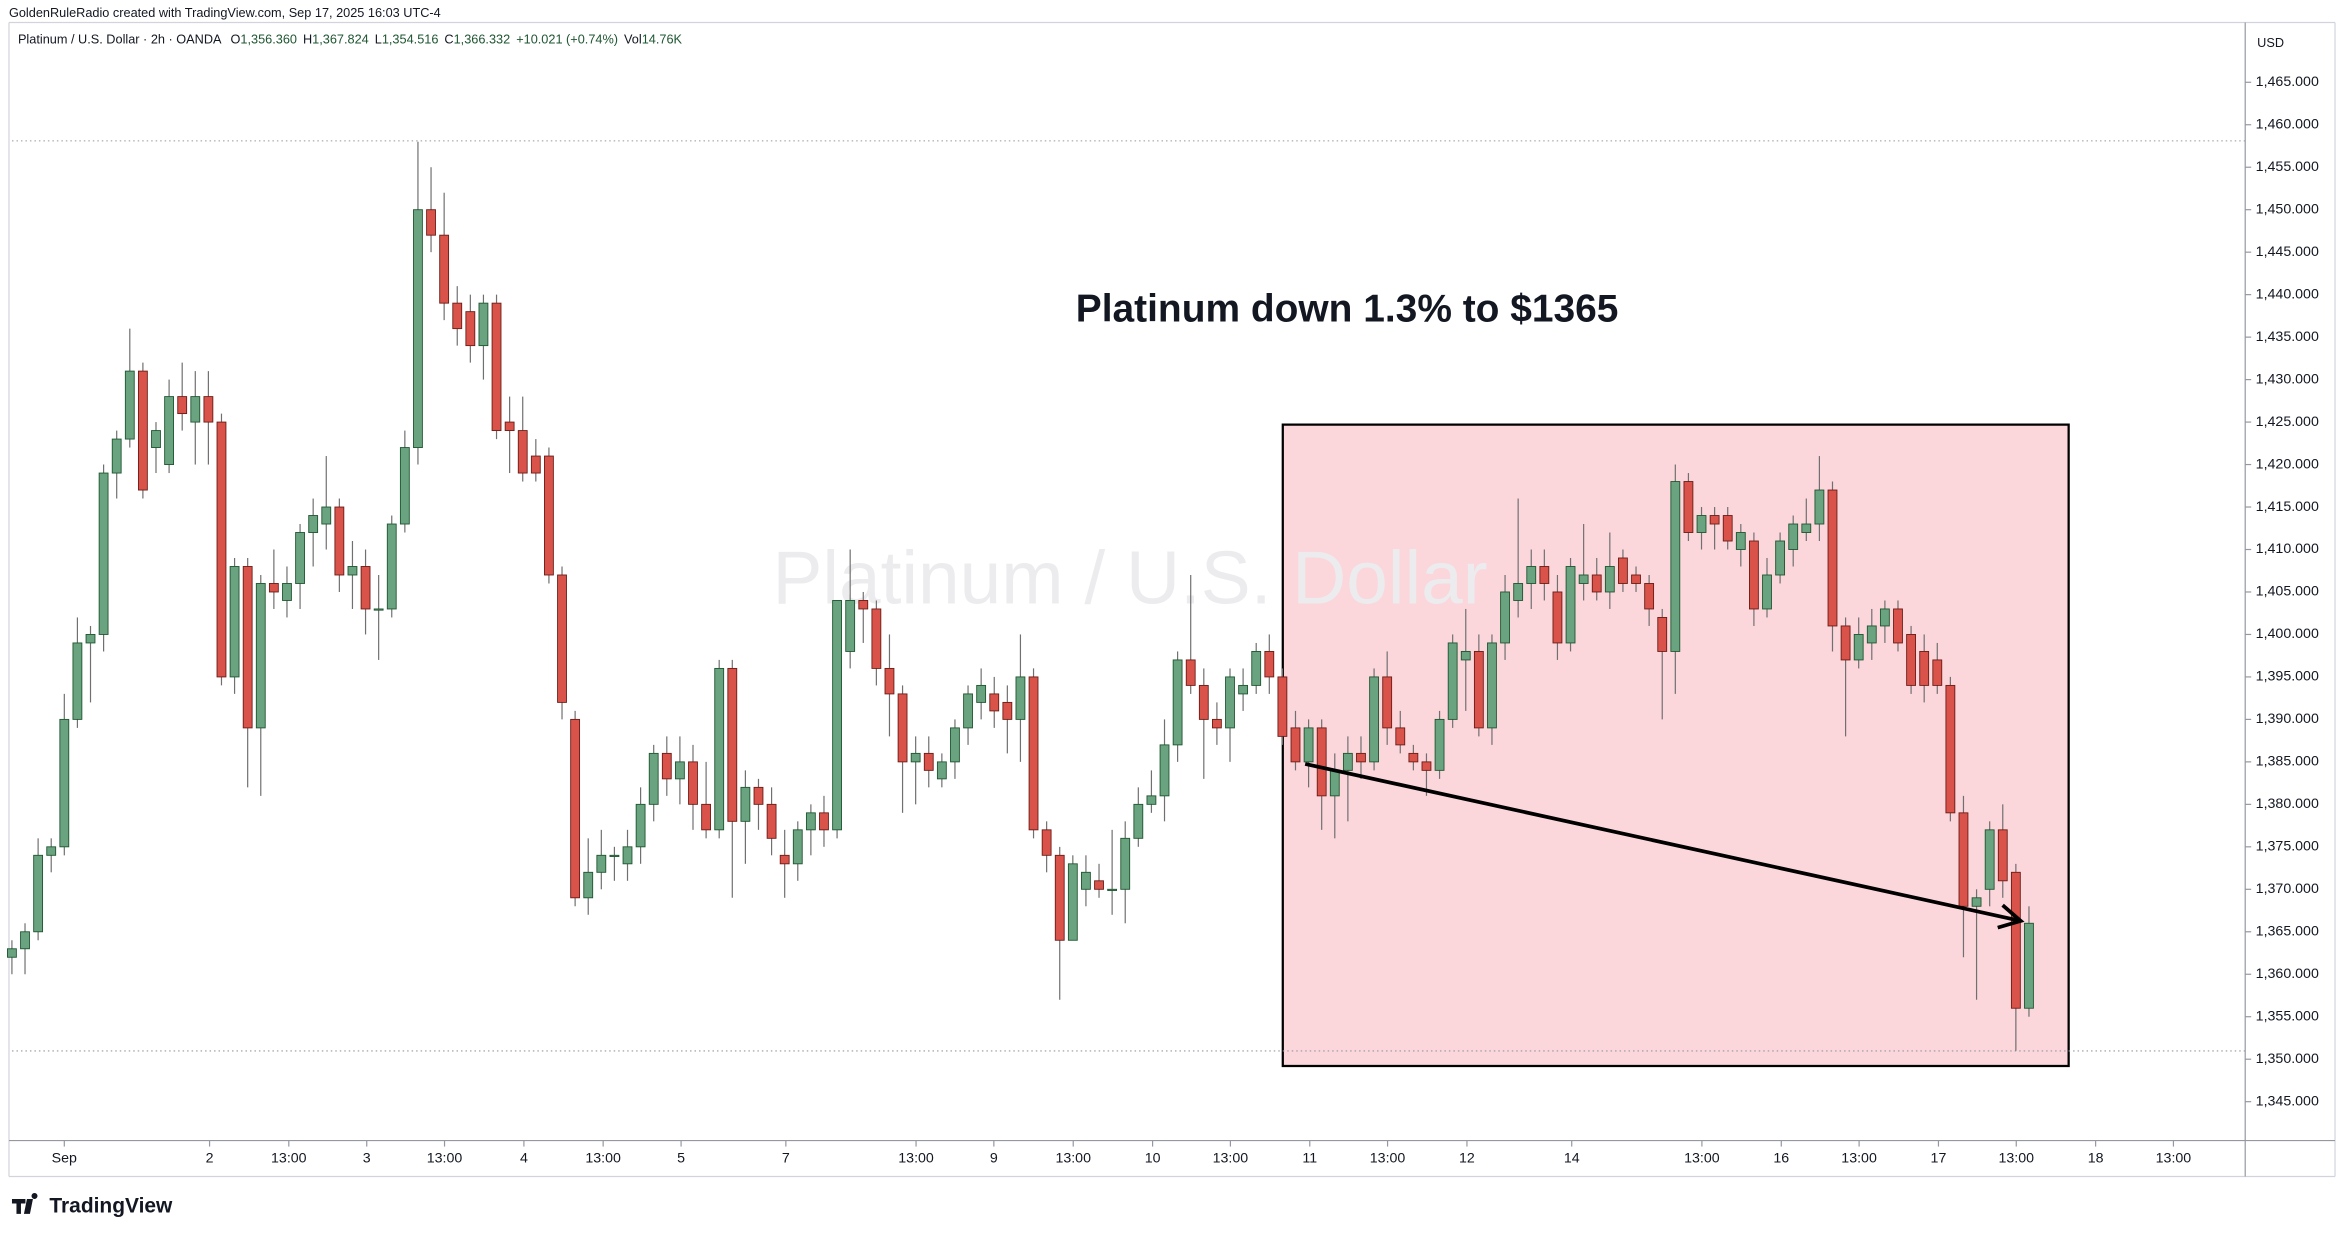  Describe the element at coordinates (786, 1158) in the screenshot. I see `x-tick-label: 7` at that location.